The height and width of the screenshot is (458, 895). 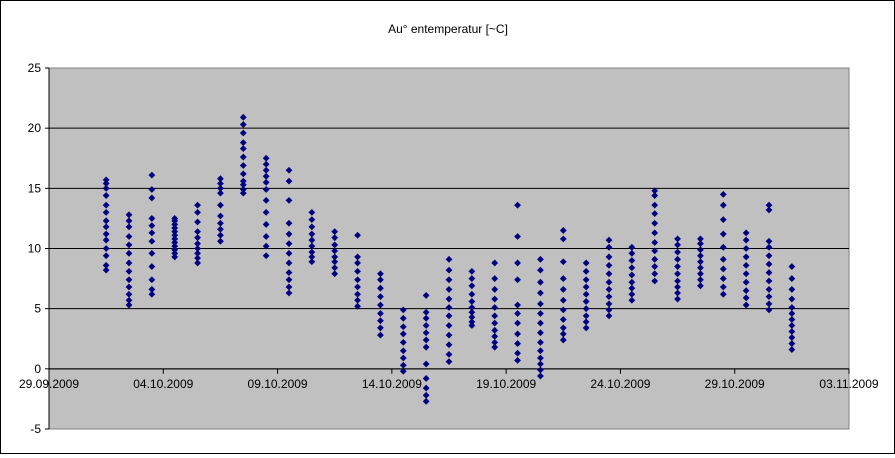 I want to click on y-tick-label: 10, so click(x=35, y=249).